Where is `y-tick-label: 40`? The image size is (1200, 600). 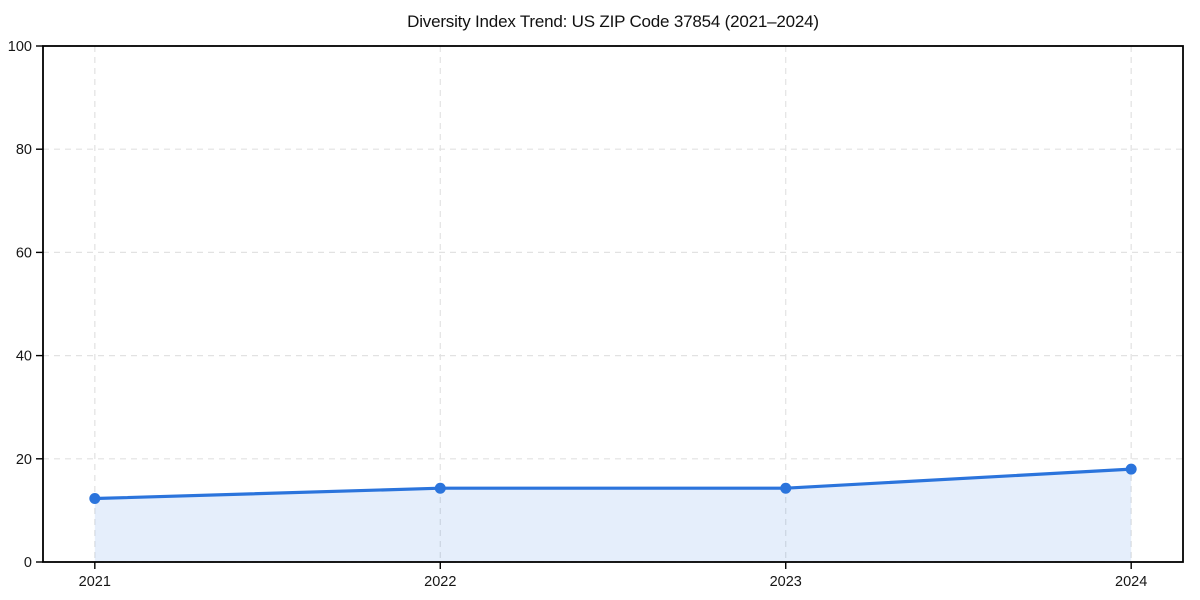
y-tick-label: 40 is located at coordinates (24, 357).